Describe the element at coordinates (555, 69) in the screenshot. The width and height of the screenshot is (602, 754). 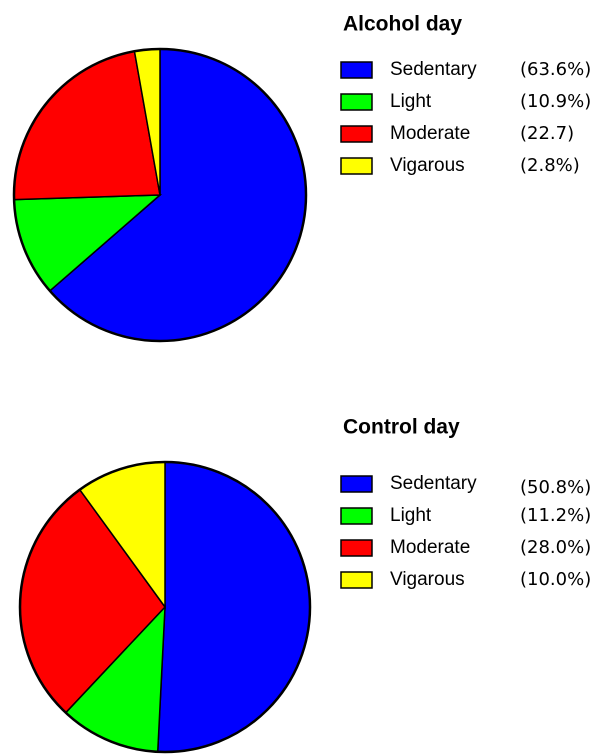
I see `value-label: (63.6%)` at that location.